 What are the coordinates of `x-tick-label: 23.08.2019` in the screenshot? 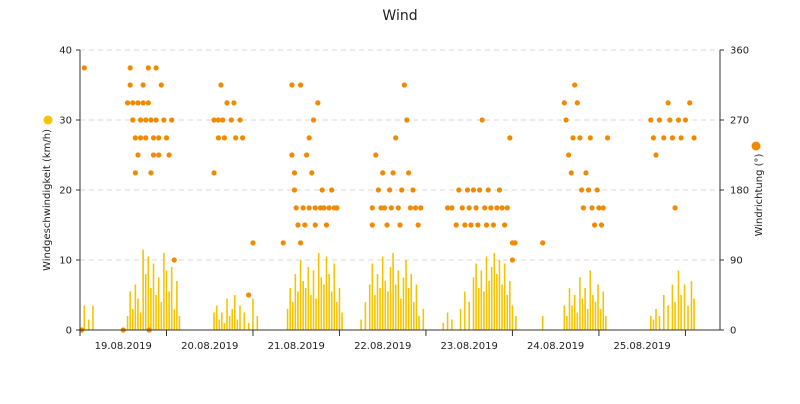 It's located at (469, 346).